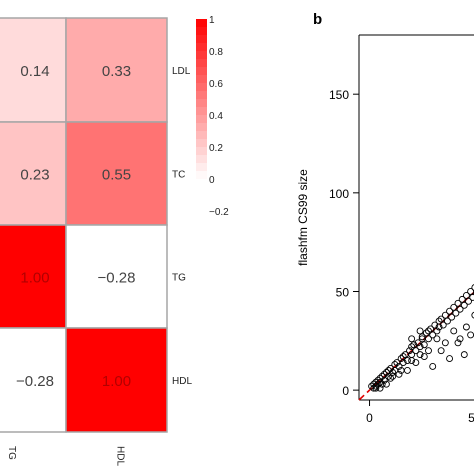  I want to click on cell-value-label: 0.14, so click(34, 71).